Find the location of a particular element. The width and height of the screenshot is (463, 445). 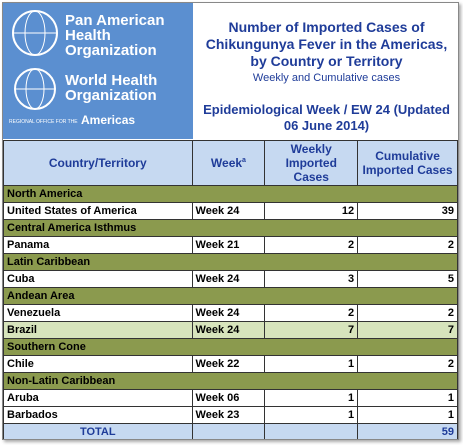

country-cell: Brazil is located at coordinates (98, 330).